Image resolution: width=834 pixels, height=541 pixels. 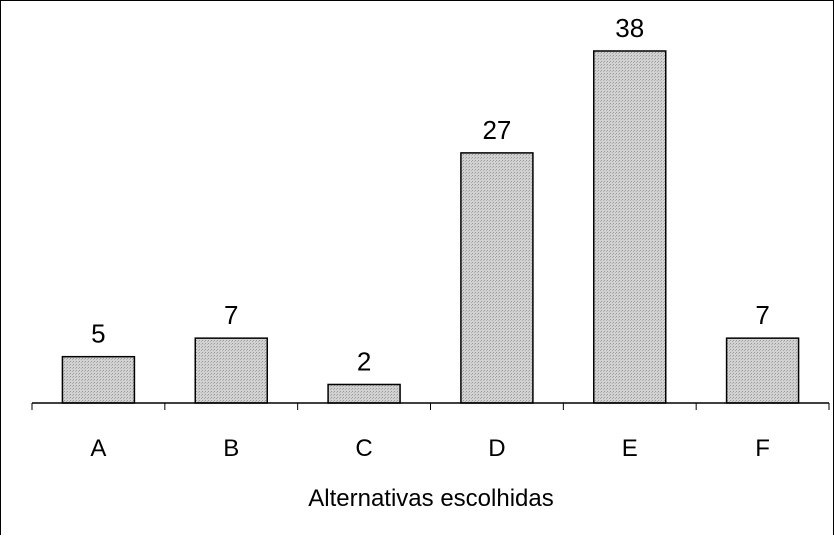 I want to click on data-label-c: 2, so click(x=364, y=361).